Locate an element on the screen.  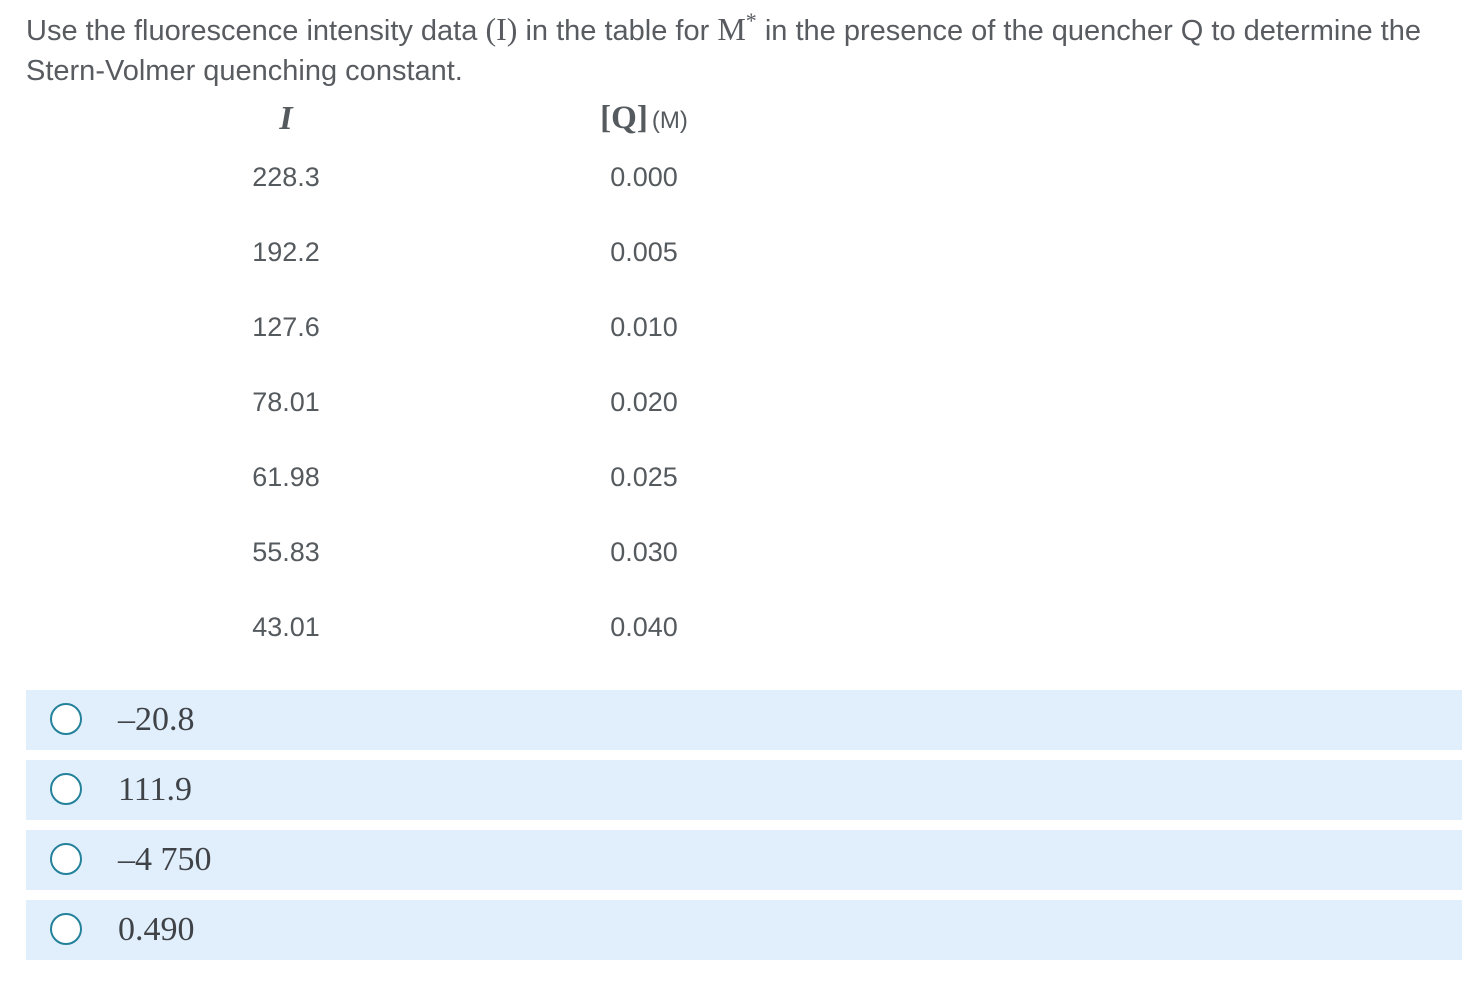
cell-concentration: 0.010 is located at coordinates (644, 327).